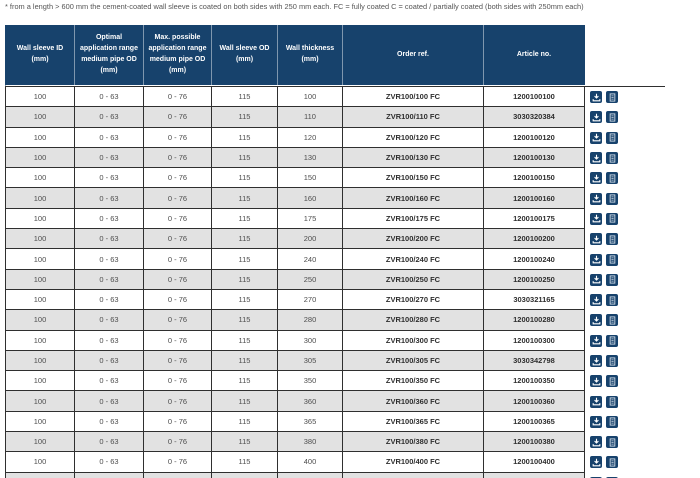 This screenshot has width=700, height=478. I want to click on cell-article-no: 1200100400, so click(534, 462).